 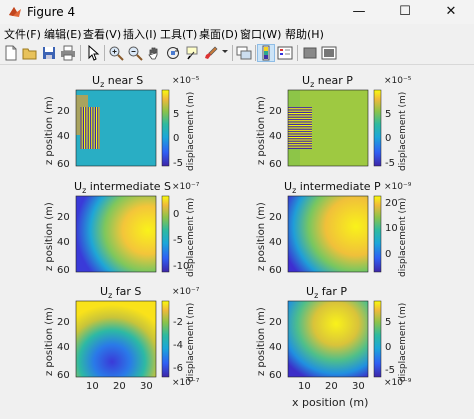 I want to click on zoom-in-icon, so click(x=116, y=53).